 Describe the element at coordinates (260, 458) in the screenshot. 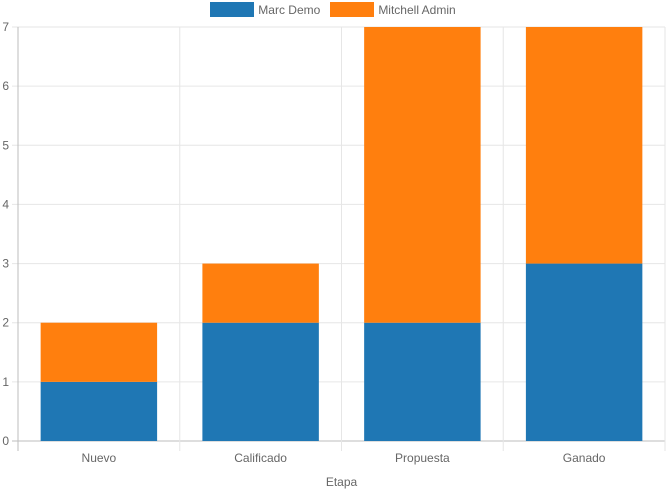

I see `x-tick-label: Calificado` at that location.